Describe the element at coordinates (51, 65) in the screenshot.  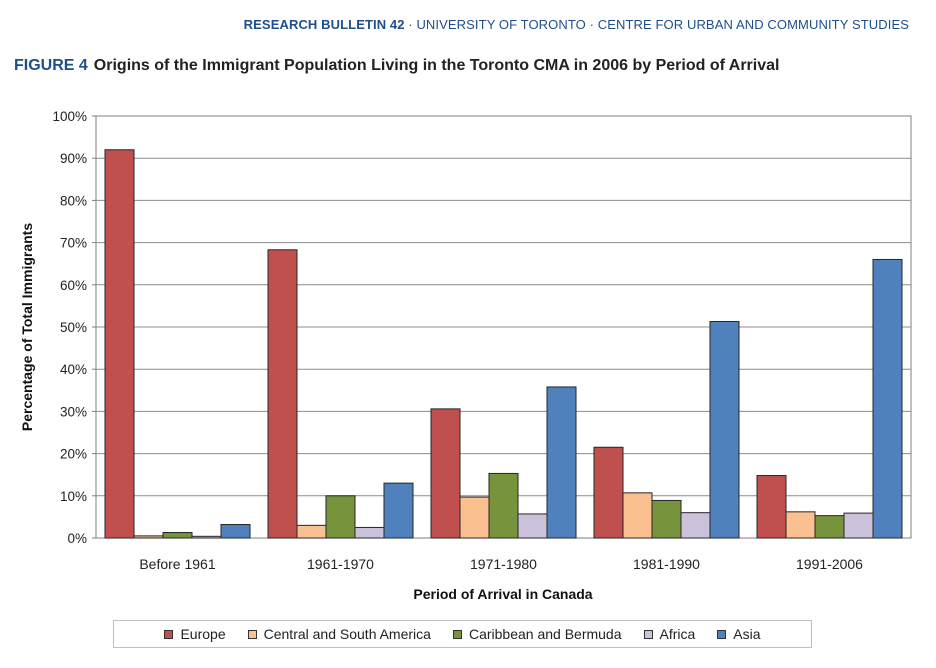
I see `figure-number: FIGURE 4` at that location.